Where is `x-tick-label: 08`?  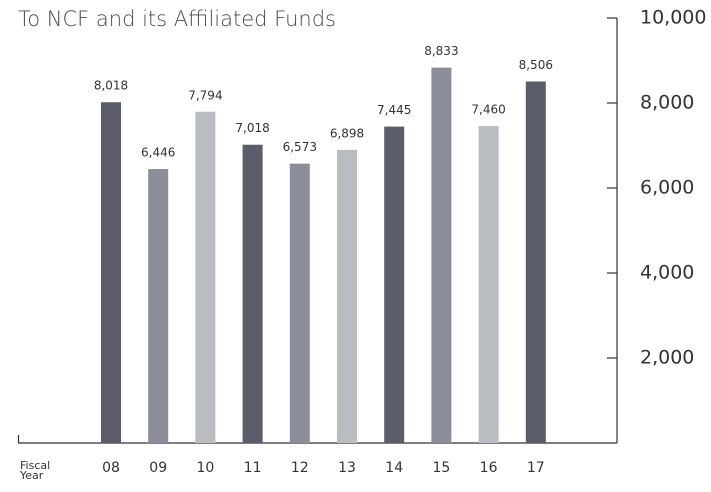 x-tick-label: 08 is located at coordinates (111, 468).